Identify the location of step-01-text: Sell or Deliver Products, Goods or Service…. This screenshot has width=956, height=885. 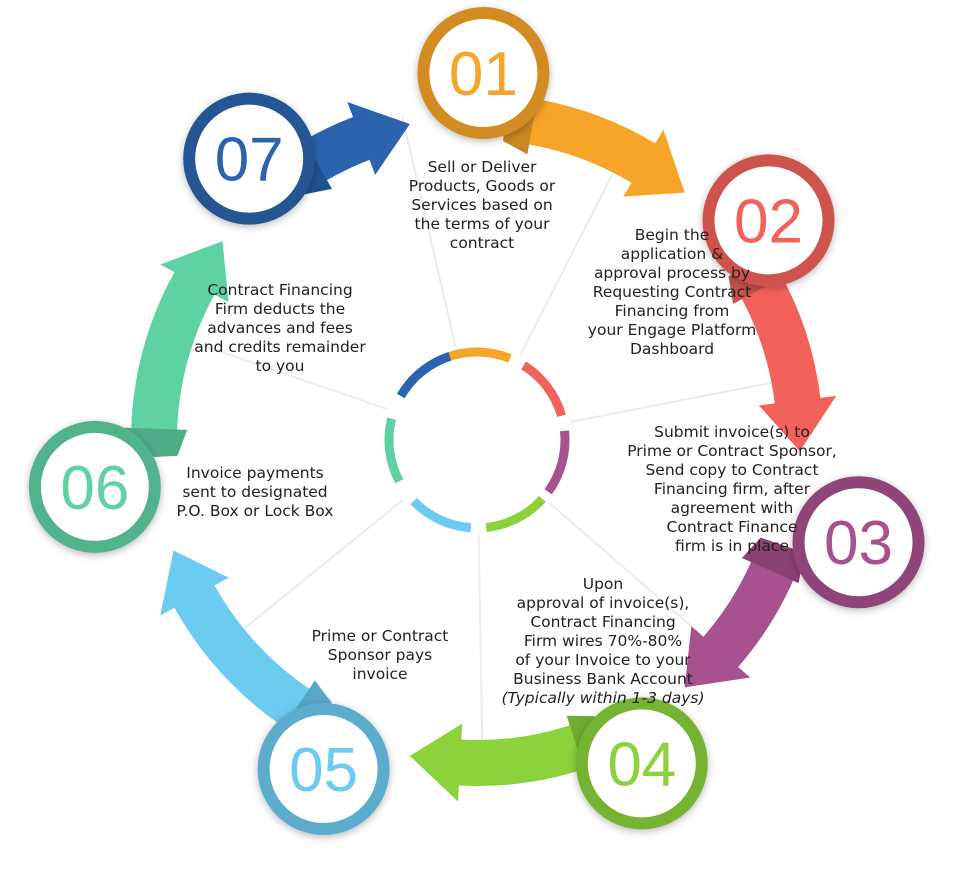
(482, 205).